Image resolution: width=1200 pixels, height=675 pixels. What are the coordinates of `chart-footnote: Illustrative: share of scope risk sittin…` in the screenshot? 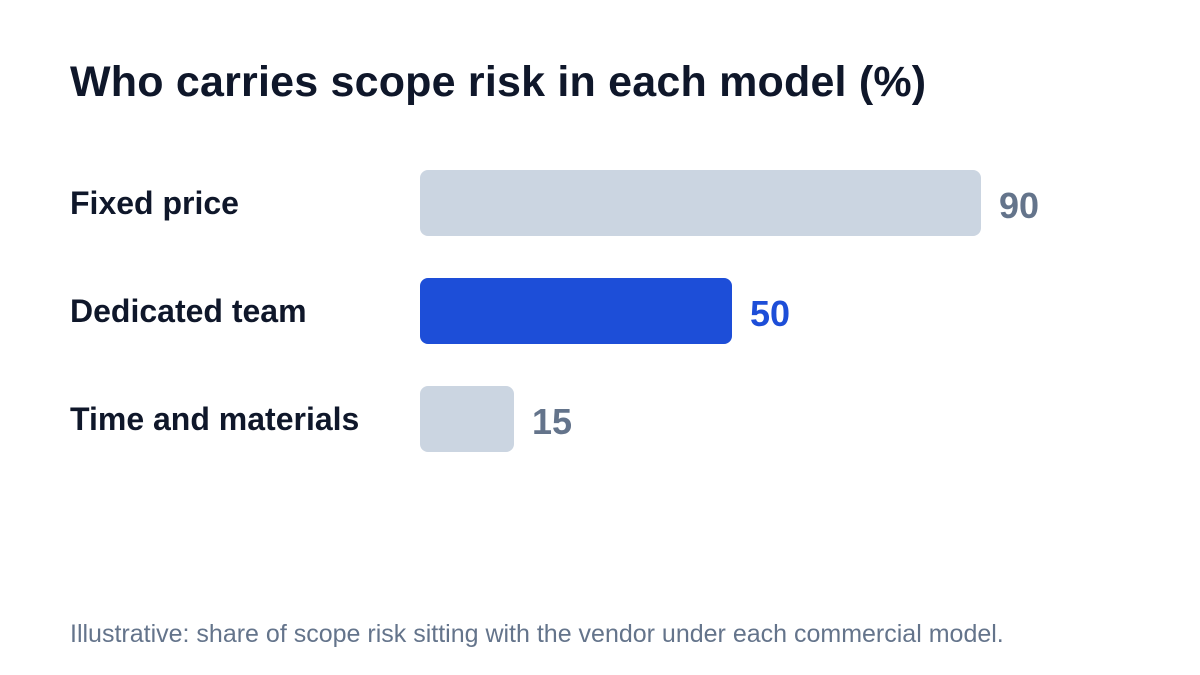 It's located at (537, 634).